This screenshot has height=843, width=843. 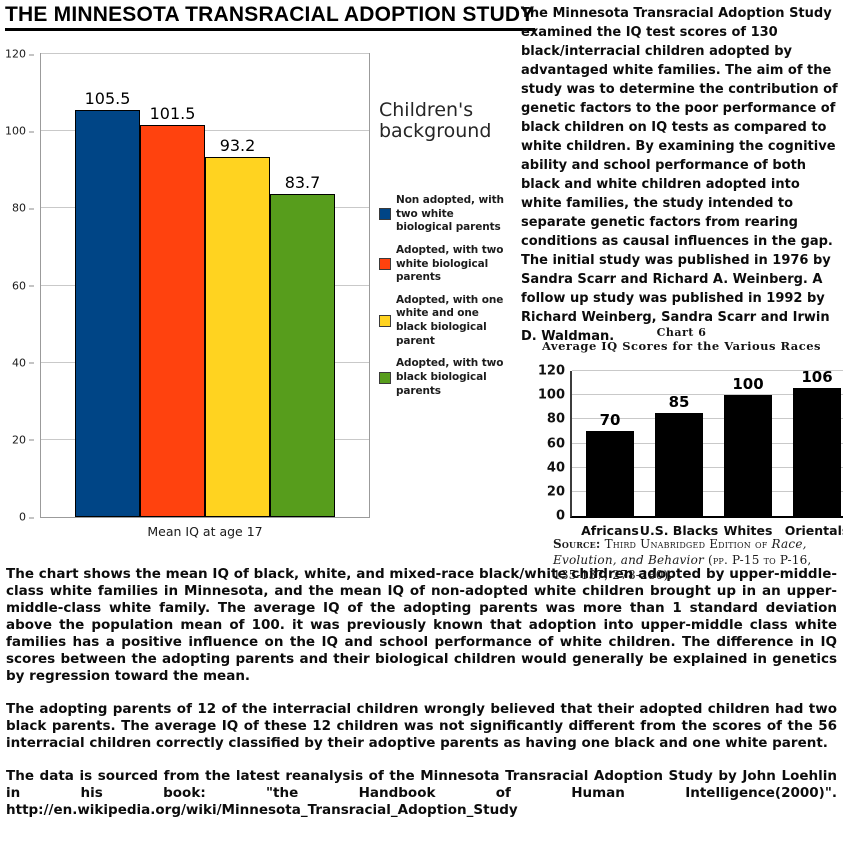 What do you see at coordinates (435, 121) in the screenshot?
I see `legend-title: Children's background` at bounding box center [435, 121].